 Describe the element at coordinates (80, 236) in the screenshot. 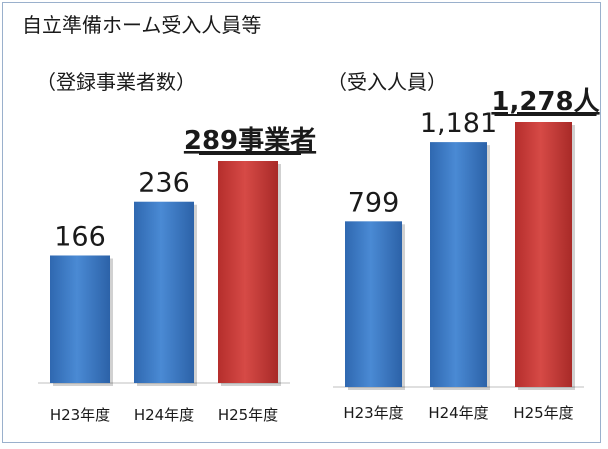

I see `value-label-operators-0: 166` at that location.